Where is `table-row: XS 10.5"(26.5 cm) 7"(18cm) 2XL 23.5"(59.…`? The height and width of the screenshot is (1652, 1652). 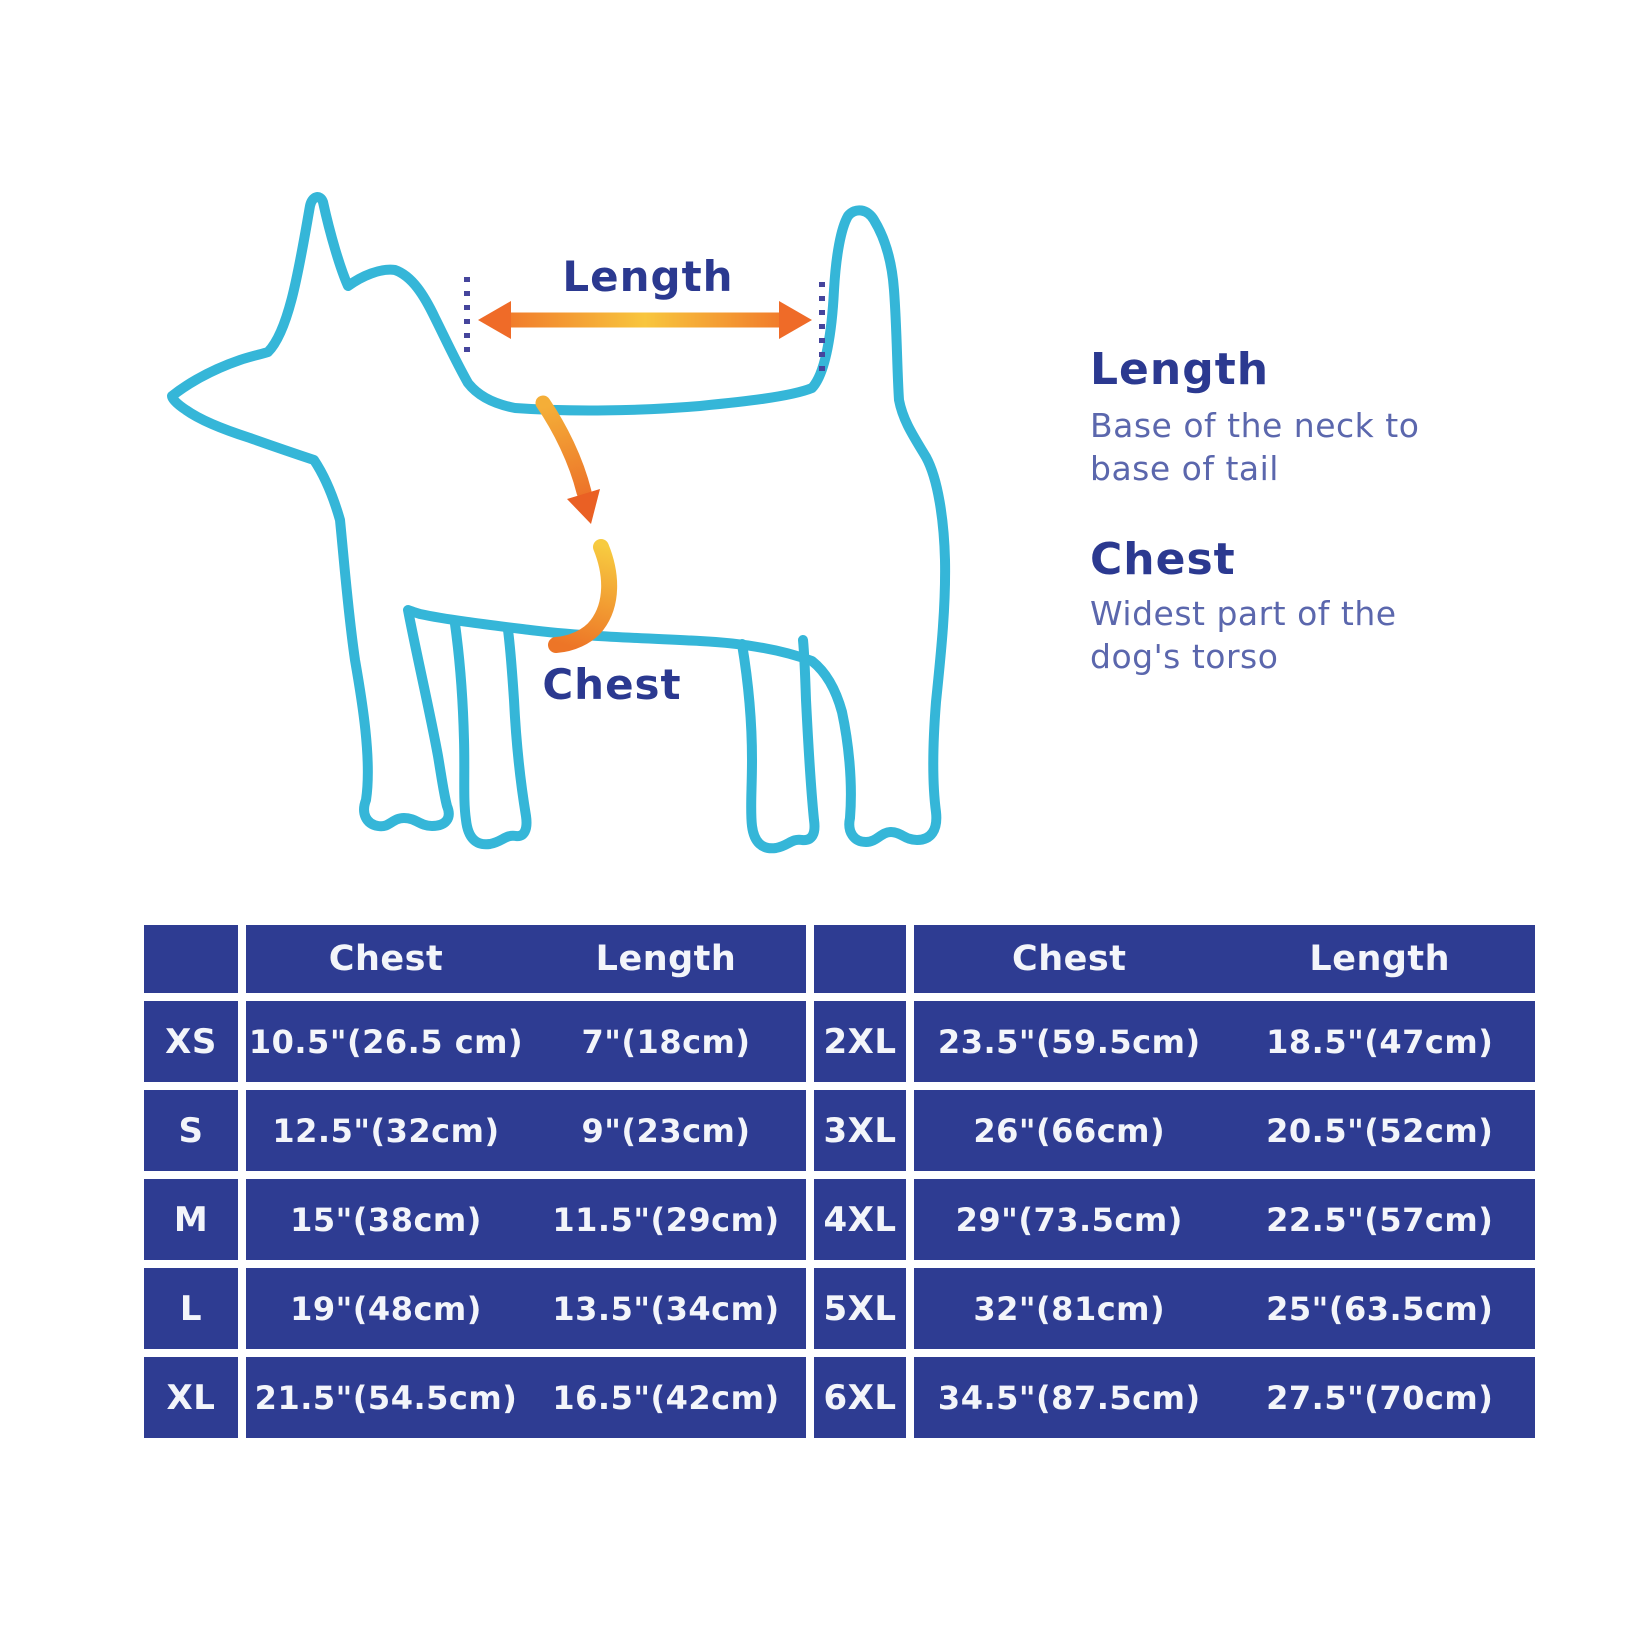
table-row: XS 10.5"(26.5 cm) 7"(18cm) 2XL 23.5"(59.… is located at coordinates (839, 1041).